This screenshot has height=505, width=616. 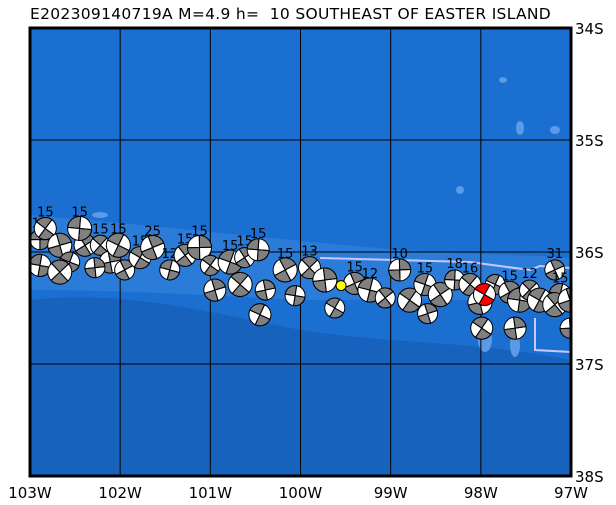 What do you see at coordinates (341, 286) in the screenshot?
I see `highlighted-event-marker` at bounding box center [341, 286].